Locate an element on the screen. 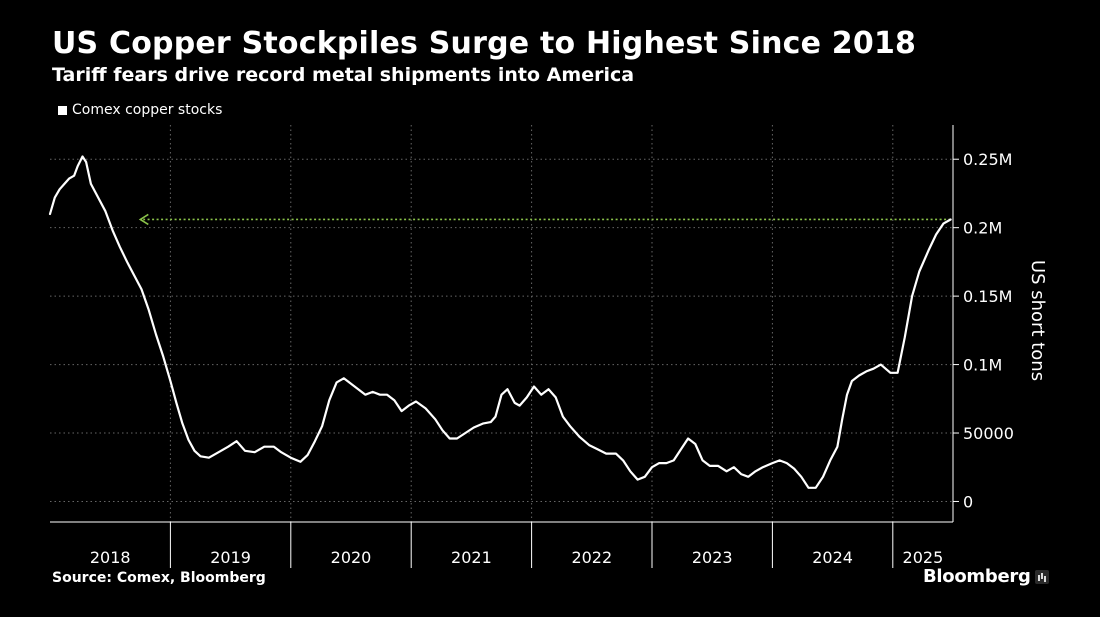 The width and height of the screenshot is (1100, 617). bar-chart-icon is located at coordinates (1041, 576).